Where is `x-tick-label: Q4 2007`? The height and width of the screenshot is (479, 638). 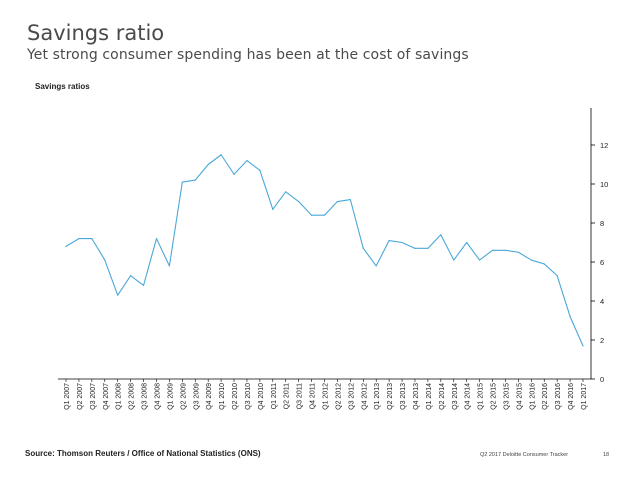 x-tick-label: Q4 2007 is located at coordinates (106, 396).